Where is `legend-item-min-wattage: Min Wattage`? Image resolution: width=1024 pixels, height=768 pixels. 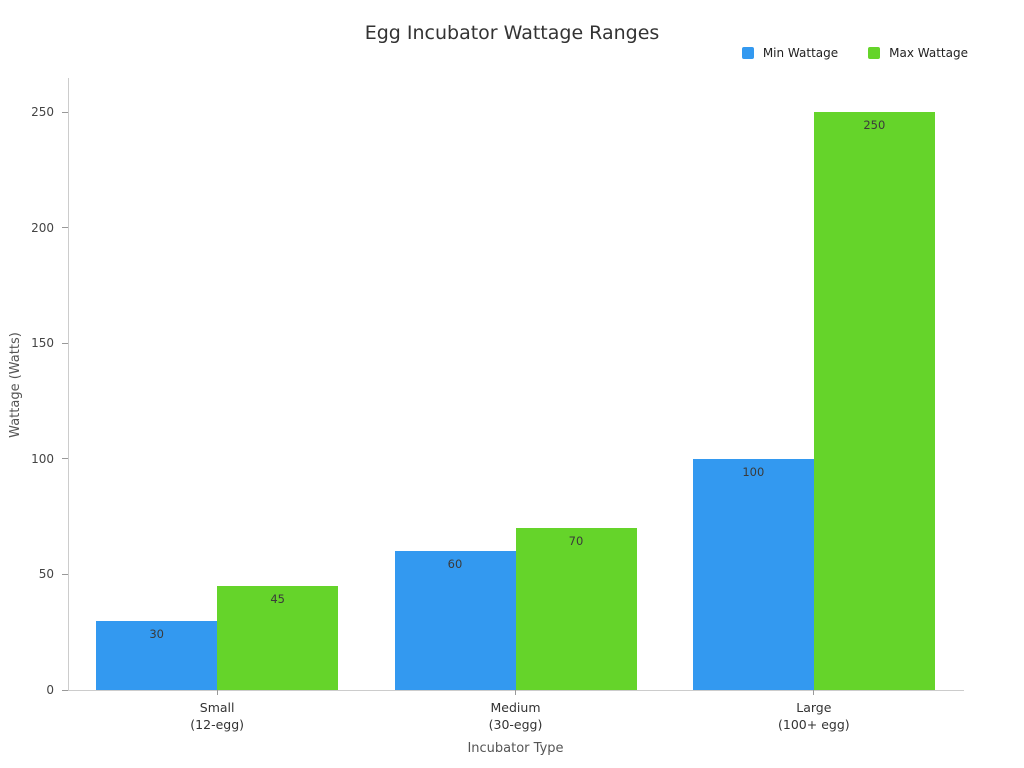
legend-item-min-wattage: Min Wattage is located at coordinates (790, 53).